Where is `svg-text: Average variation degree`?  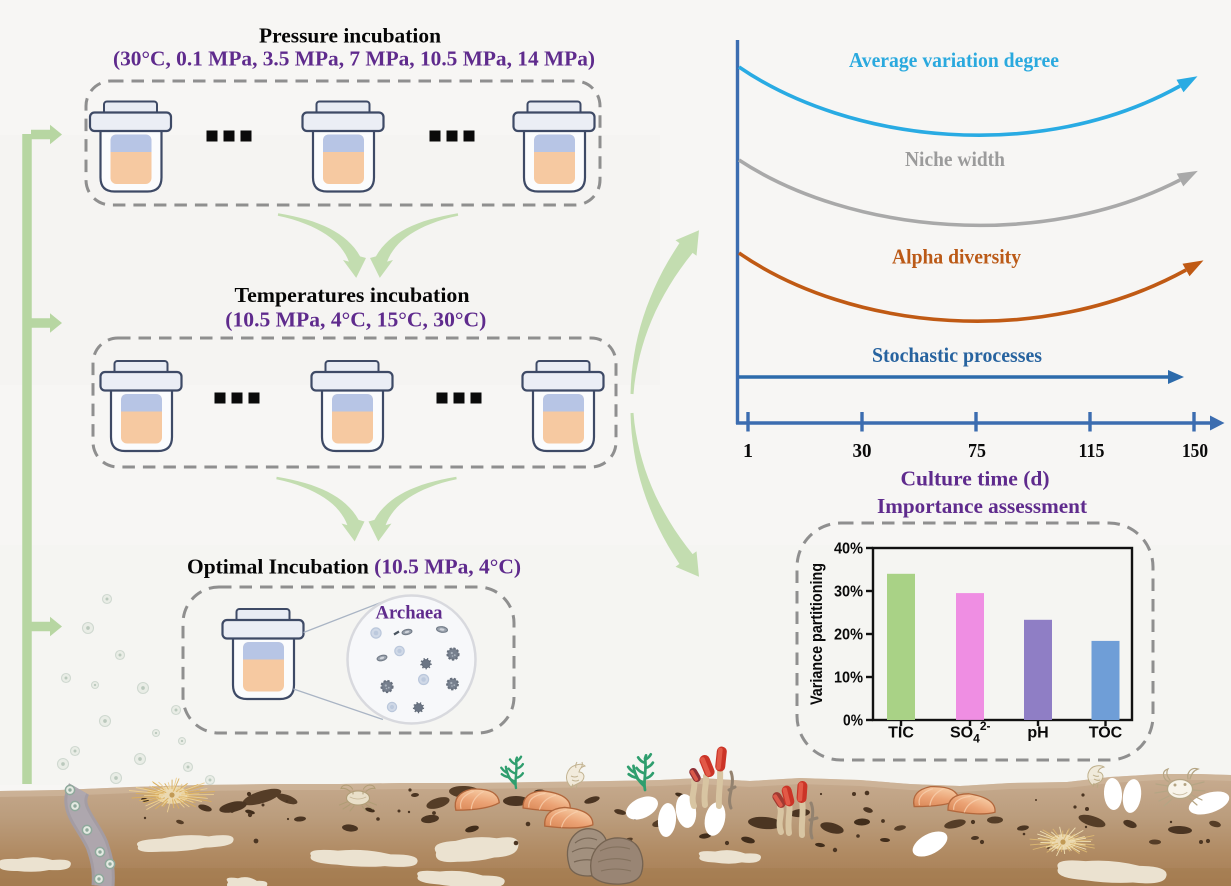
svg-text: Average variation degree is located at coordinates (954, 60).